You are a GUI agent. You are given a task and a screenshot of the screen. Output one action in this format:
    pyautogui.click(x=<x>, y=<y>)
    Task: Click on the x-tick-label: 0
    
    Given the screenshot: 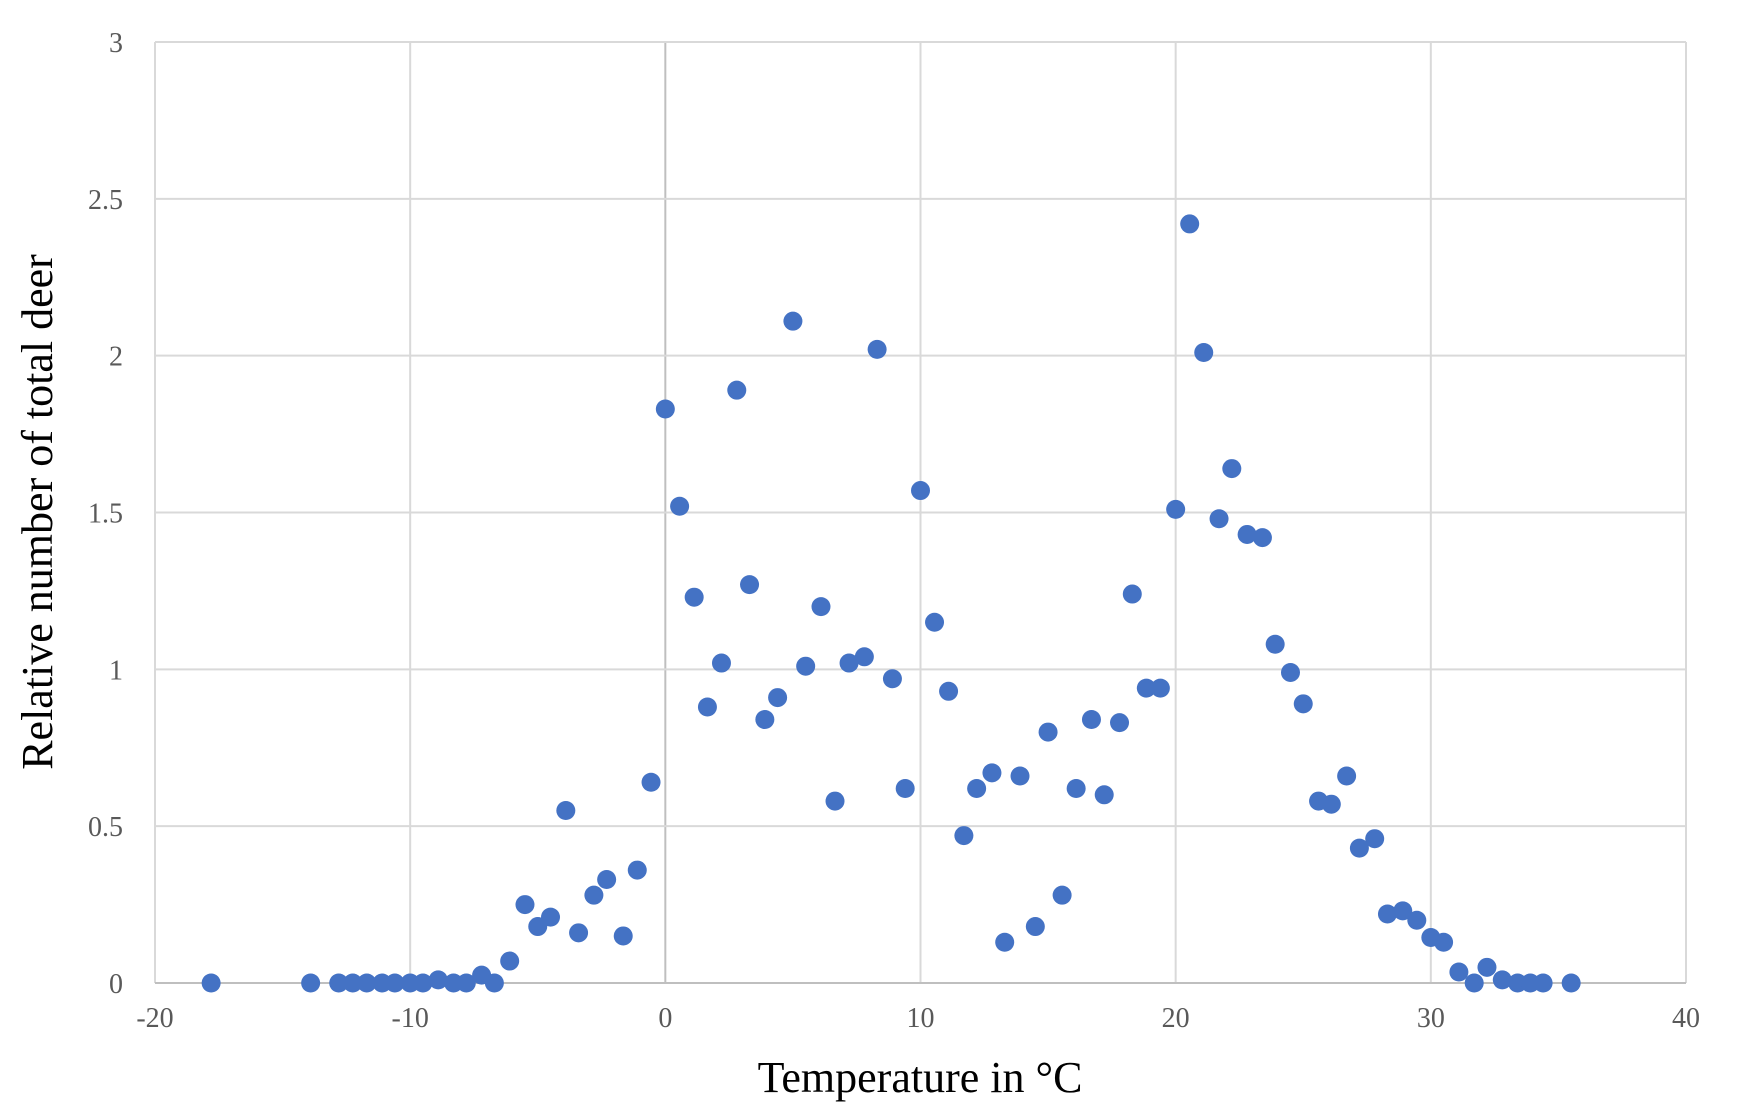 What is the action you would take?
    pyautogui.click(x=665, y=1018)
    